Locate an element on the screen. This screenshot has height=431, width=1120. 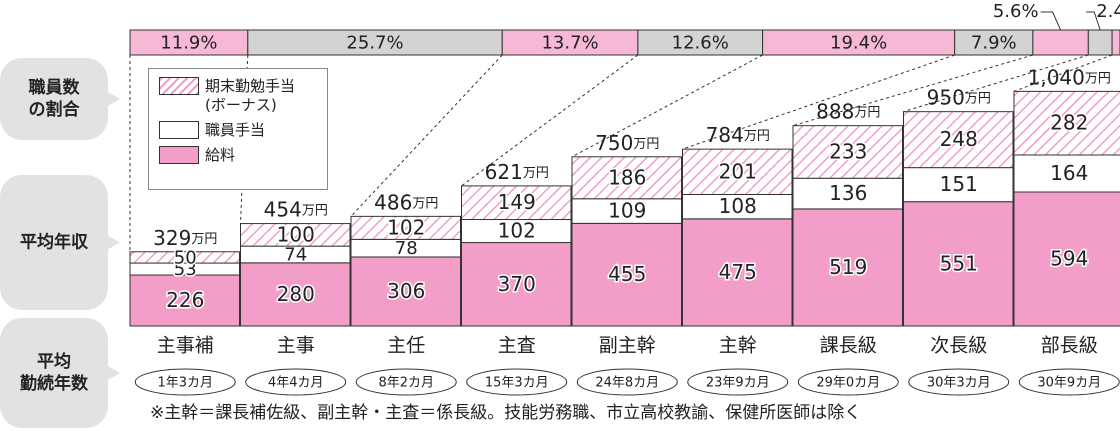
tenure-label: 30年9カ月 is located at coordinates (1069, 383).